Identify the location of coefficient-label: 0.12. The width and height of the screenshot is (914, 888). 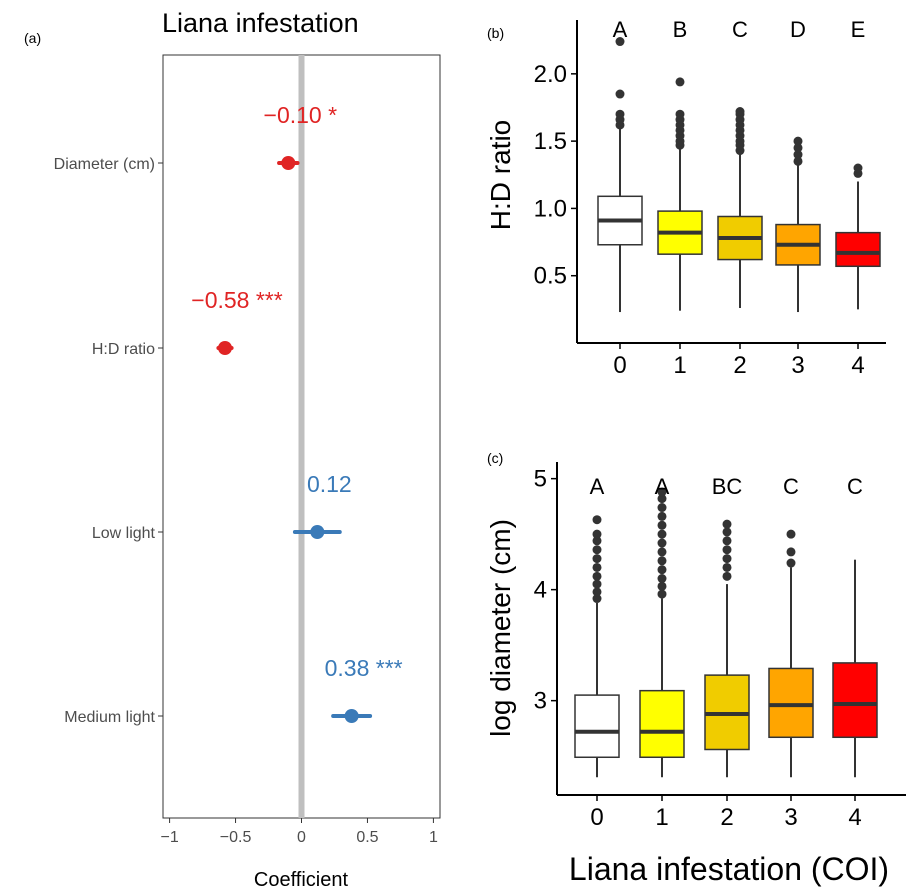
(329, 484).